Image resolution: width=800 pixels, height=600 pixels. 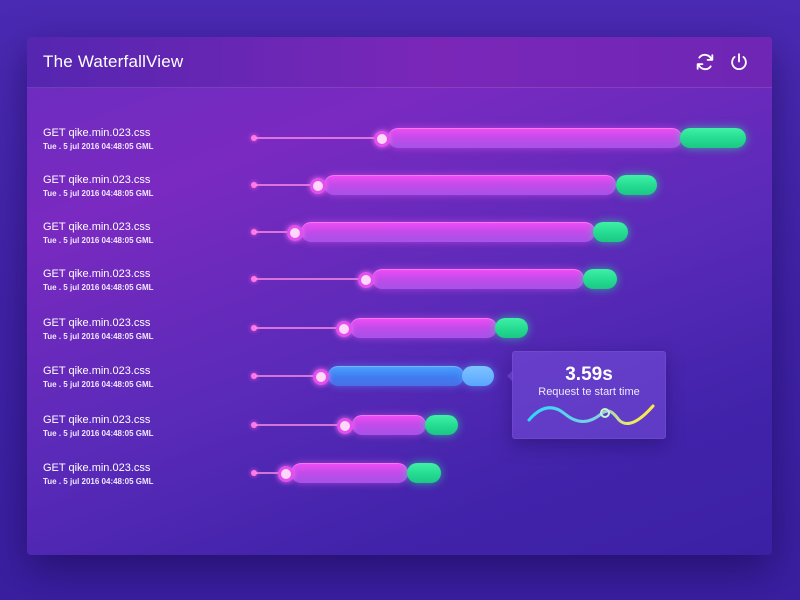 I want to click on timing-wave-marker, so click(x=605, y=413).